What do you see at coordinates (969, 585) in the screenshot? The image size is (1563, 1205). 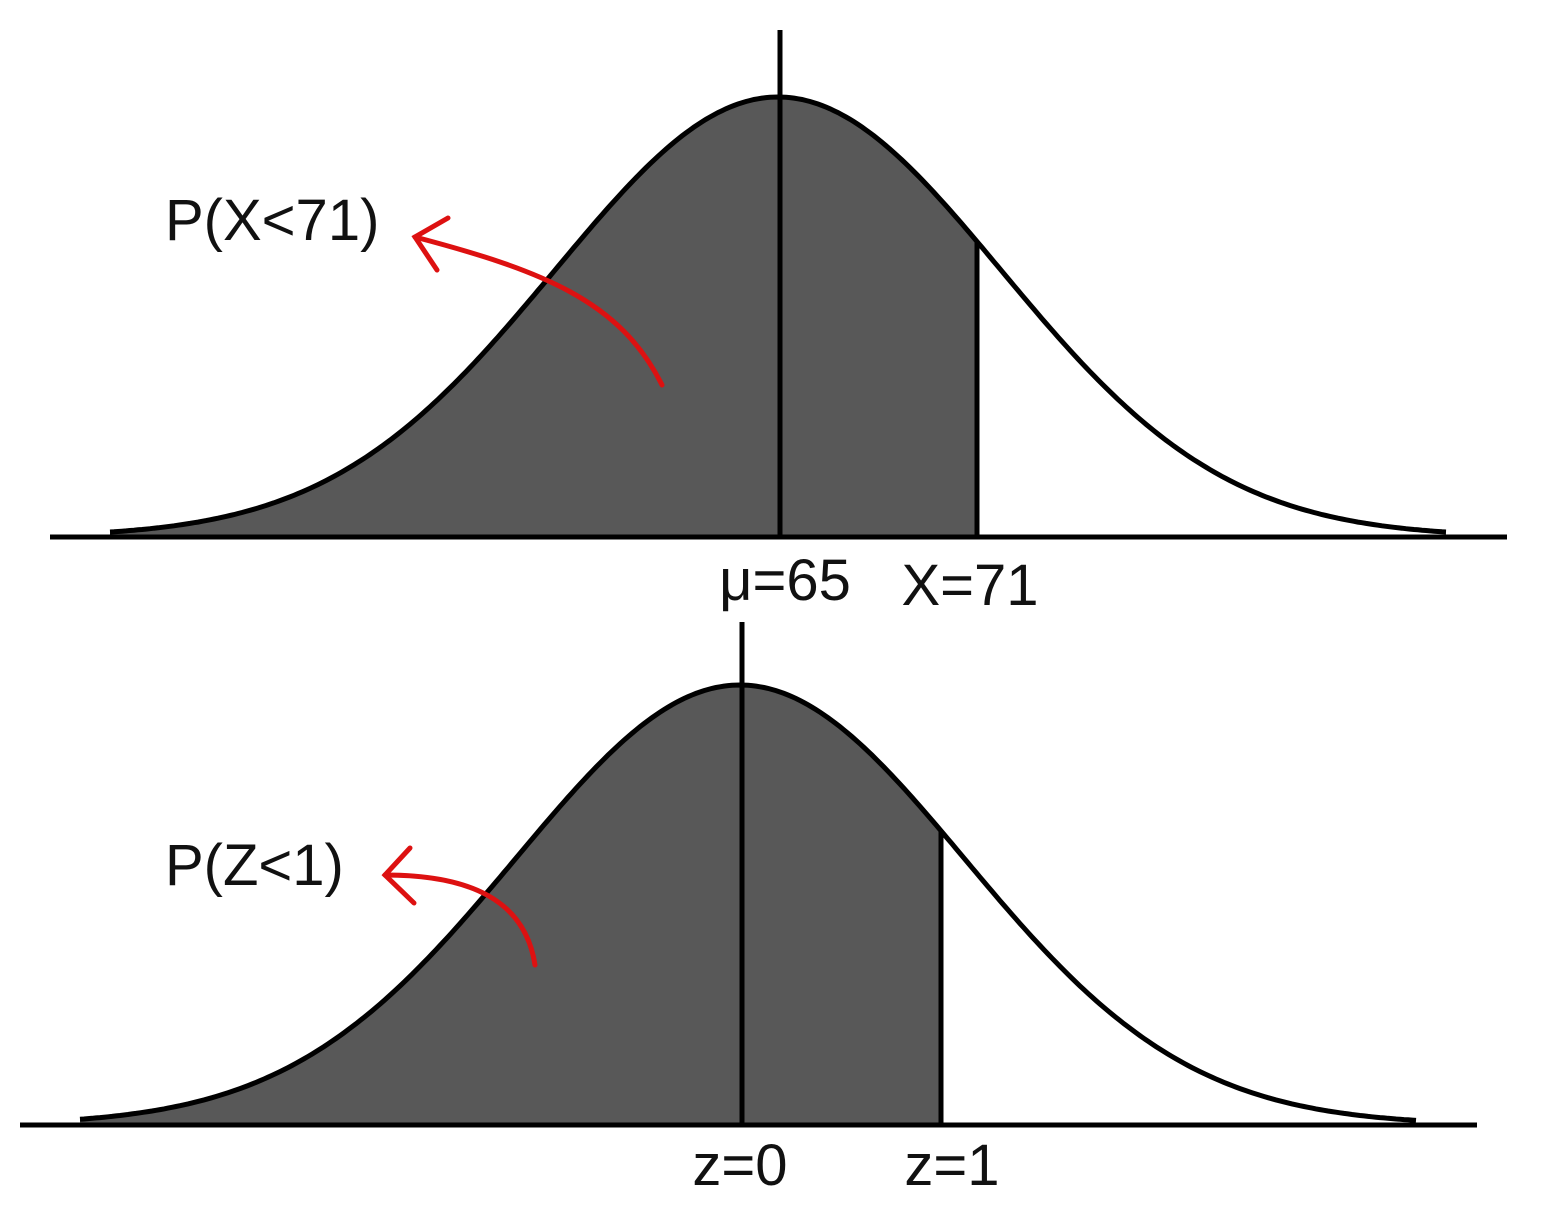 I see `bound-label: X=71` at bounding box center [969, 585].